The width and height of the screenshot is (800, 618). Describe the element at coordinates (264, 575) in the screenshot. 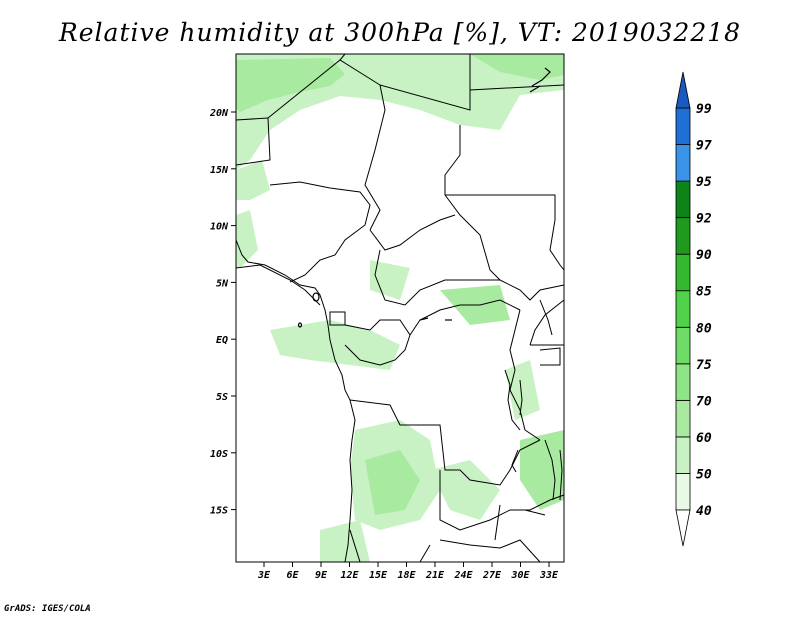

I see `lon-tick-label: 3E` at that location.